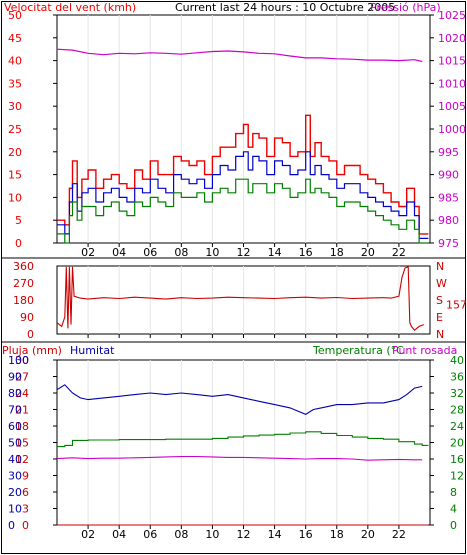 Image resolution: width=467 pixels, height=555 pixels. I want to click on rain-y-tick-30: 30, so click(22, 360).